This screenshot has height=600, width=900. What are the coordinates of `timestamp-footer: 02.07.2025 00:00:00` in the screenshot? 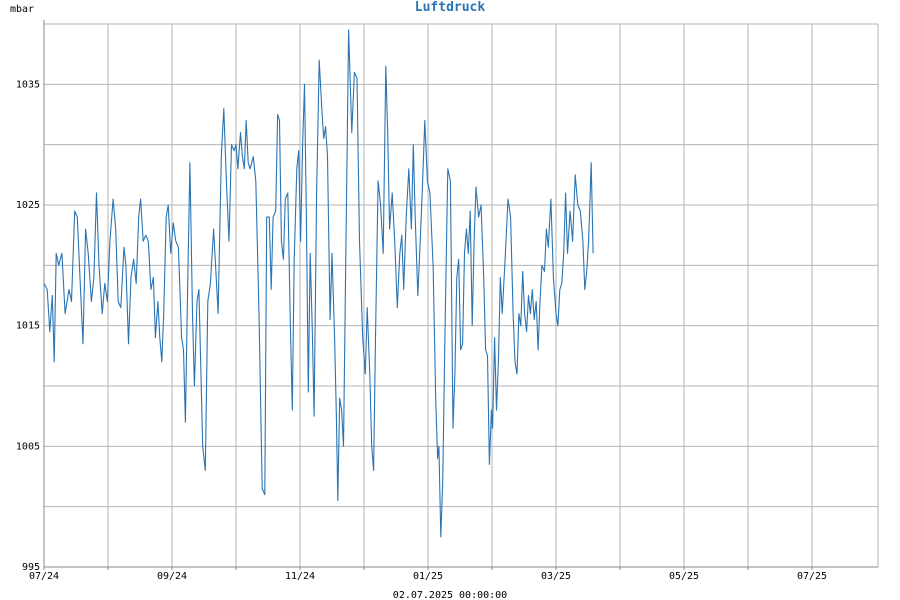 It's located at (450, 595).